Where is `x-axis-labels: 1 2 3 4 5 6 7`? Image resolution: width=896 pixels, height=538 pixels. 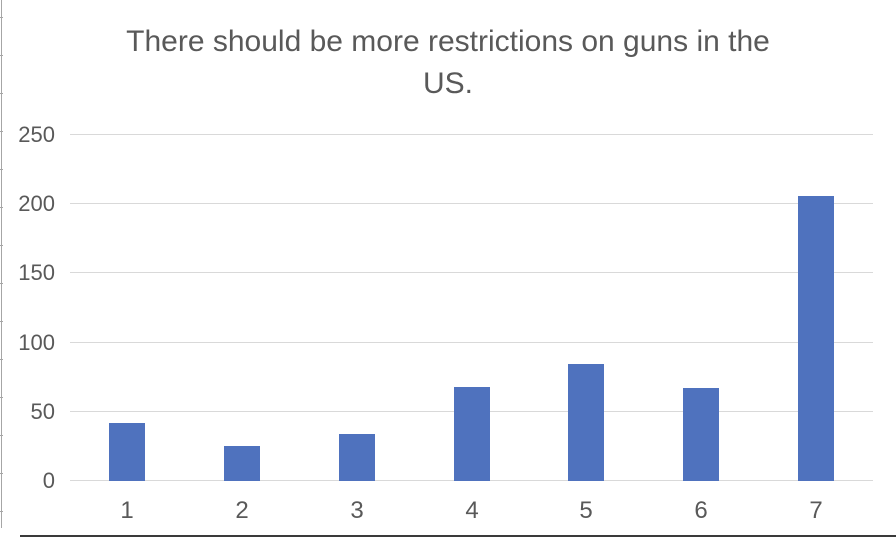
x-axis-labels: 1 2 3 4 5 6 7 is located at coordinates (471, 511).